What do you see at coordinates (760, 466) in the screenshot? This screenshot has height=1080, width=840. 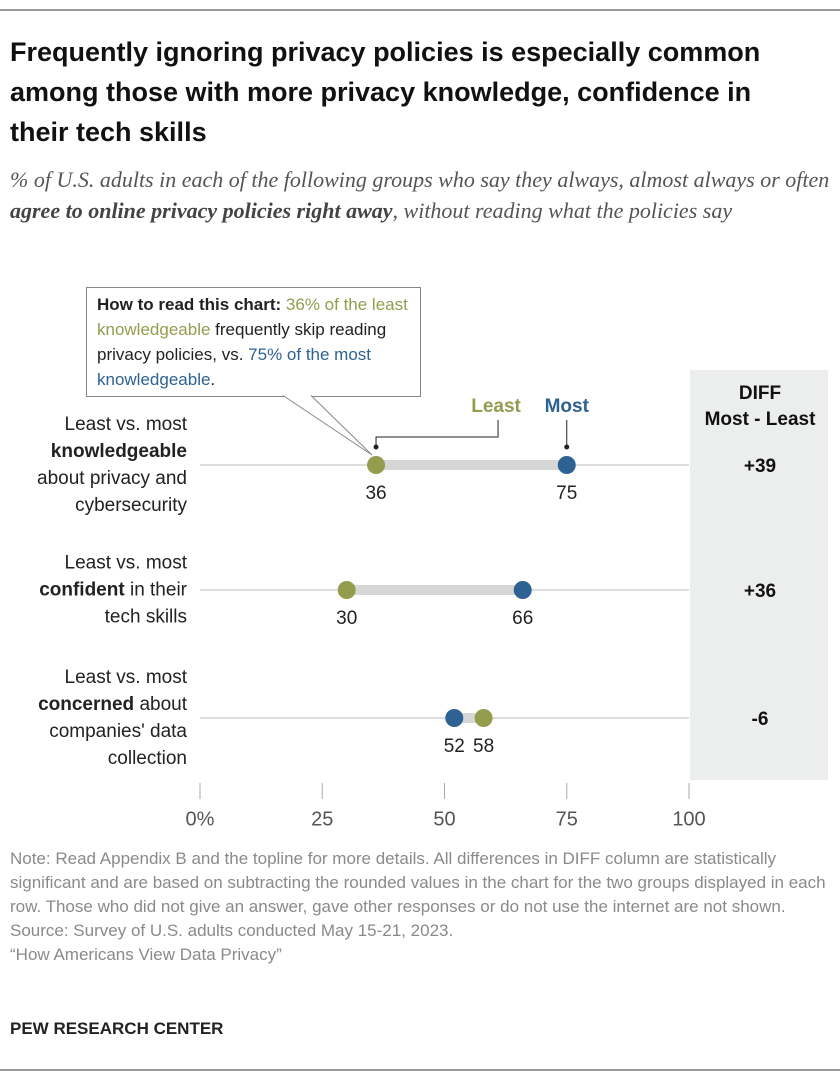 I see `diff-label: +39` at bounding box center [760, 466].